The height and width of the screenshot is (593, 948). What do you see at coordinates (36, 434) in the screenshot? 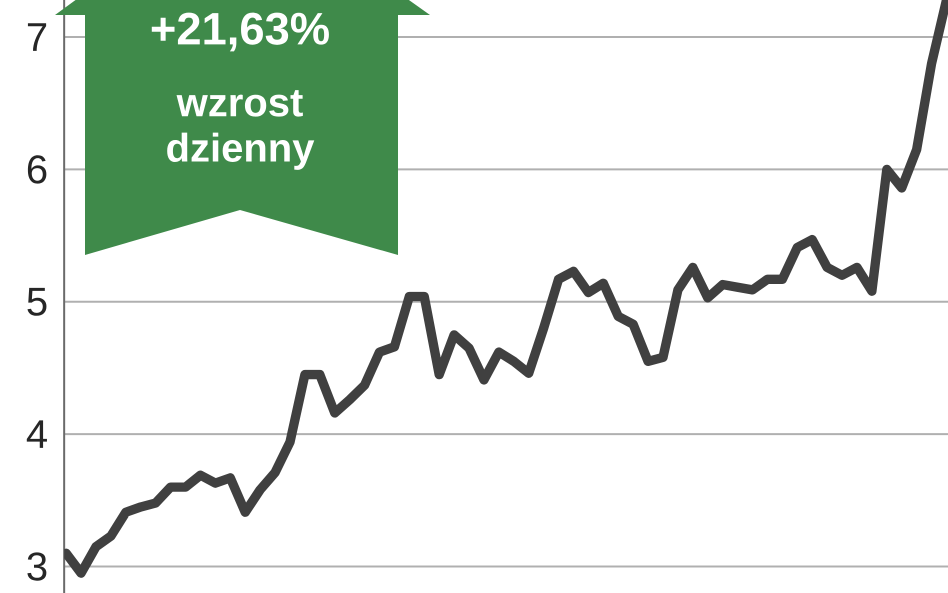
I see `y-tick-label: 4` at bounding box center [36, 434].